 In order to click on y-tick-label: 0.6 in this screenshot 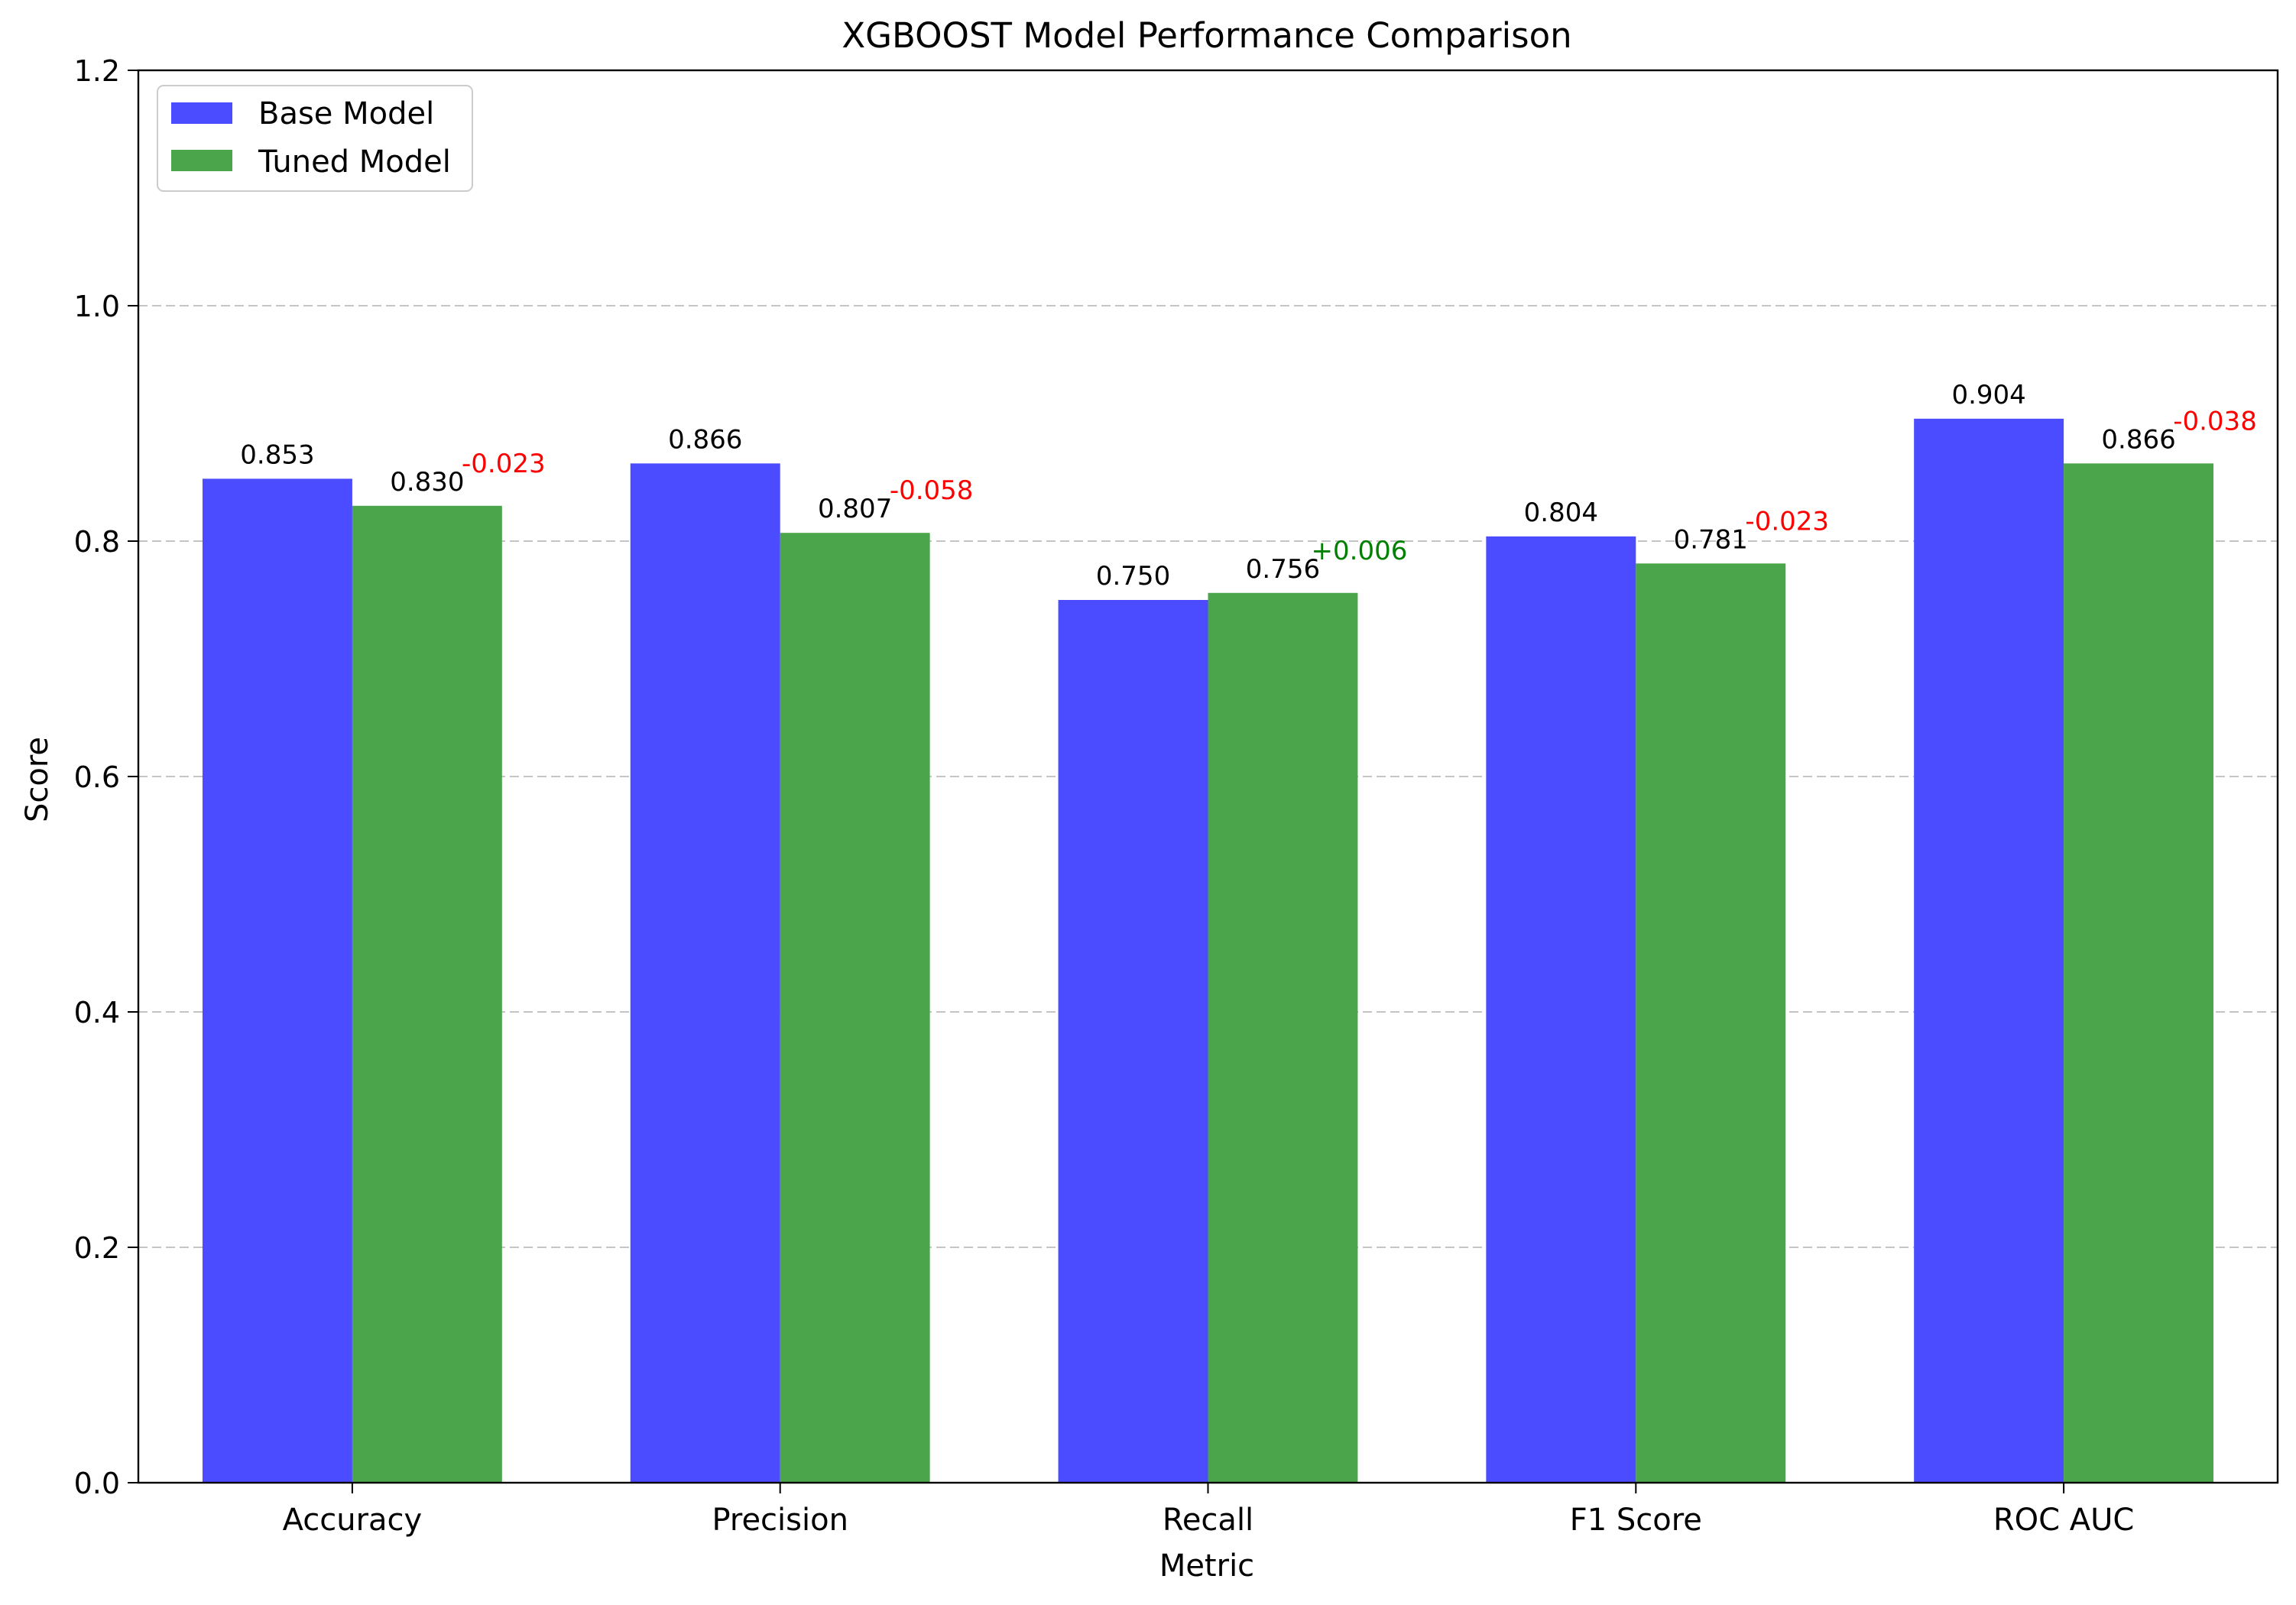, I will do `click(97, 777)`.